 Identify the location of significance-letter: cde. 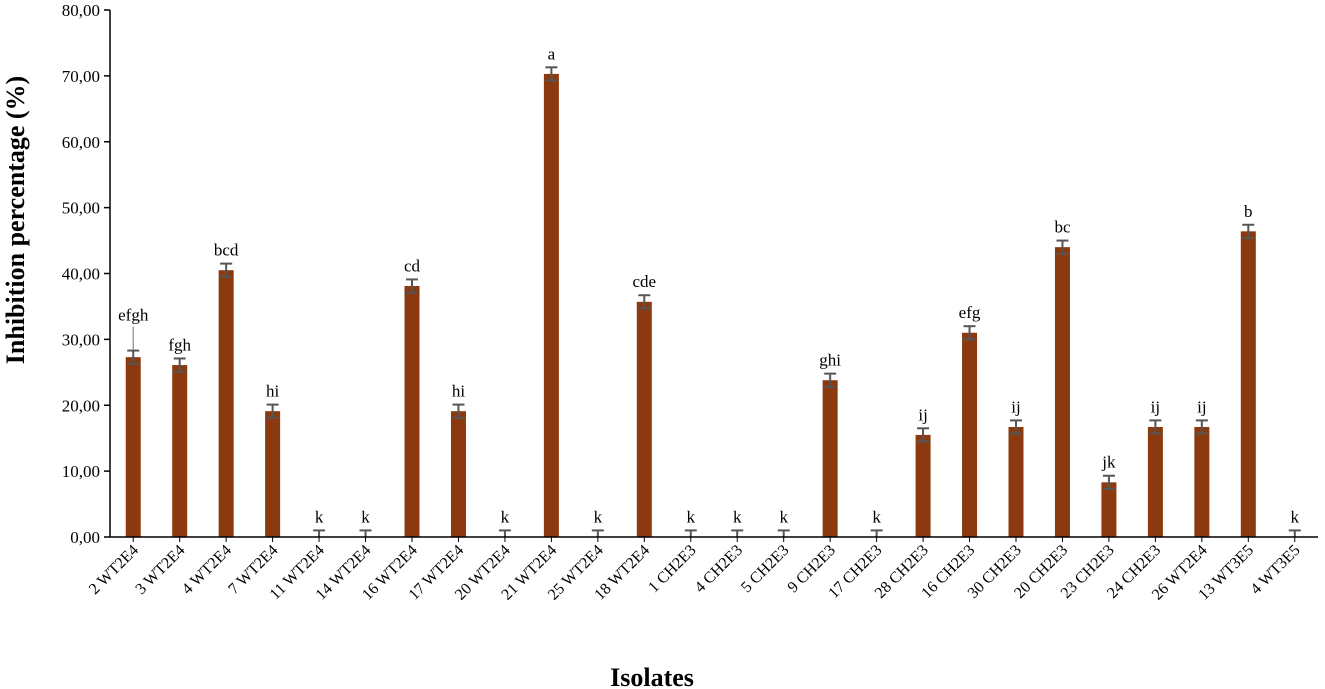
(645, 281).